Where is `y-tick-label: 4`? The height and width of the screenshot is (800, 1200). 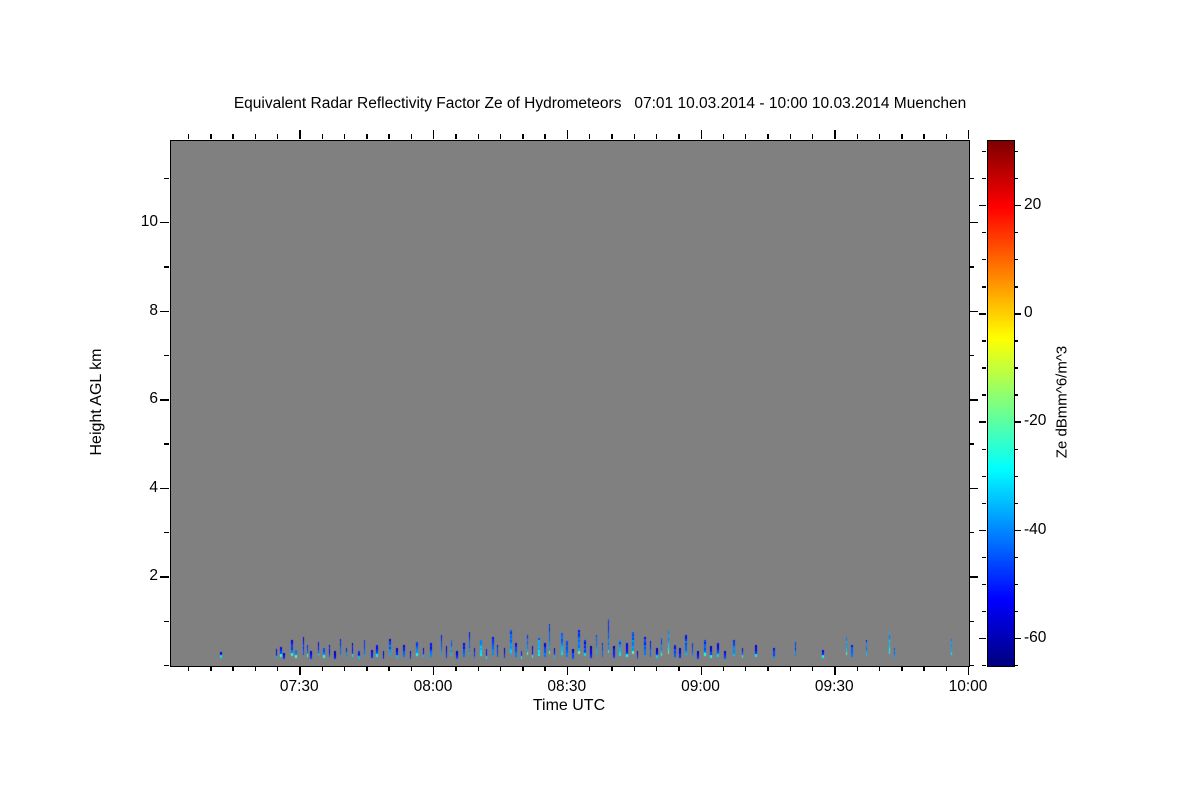 y-tick-label: 4 is located at coordinates (153, 487).